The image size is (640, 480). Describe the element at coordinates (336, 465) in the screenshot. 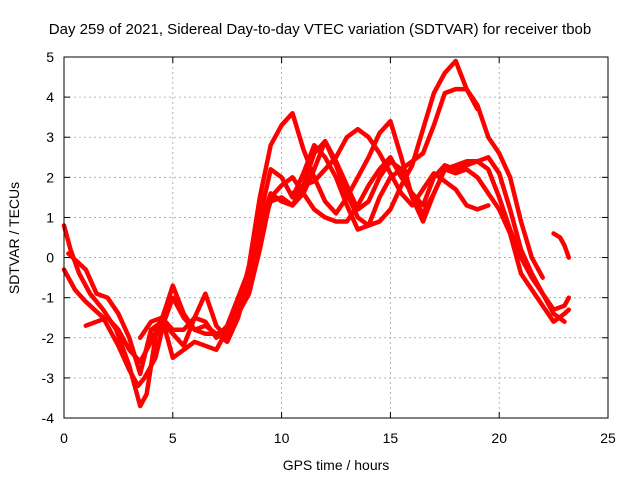

I see `x-axis-label: GPS time / hours` at that location.